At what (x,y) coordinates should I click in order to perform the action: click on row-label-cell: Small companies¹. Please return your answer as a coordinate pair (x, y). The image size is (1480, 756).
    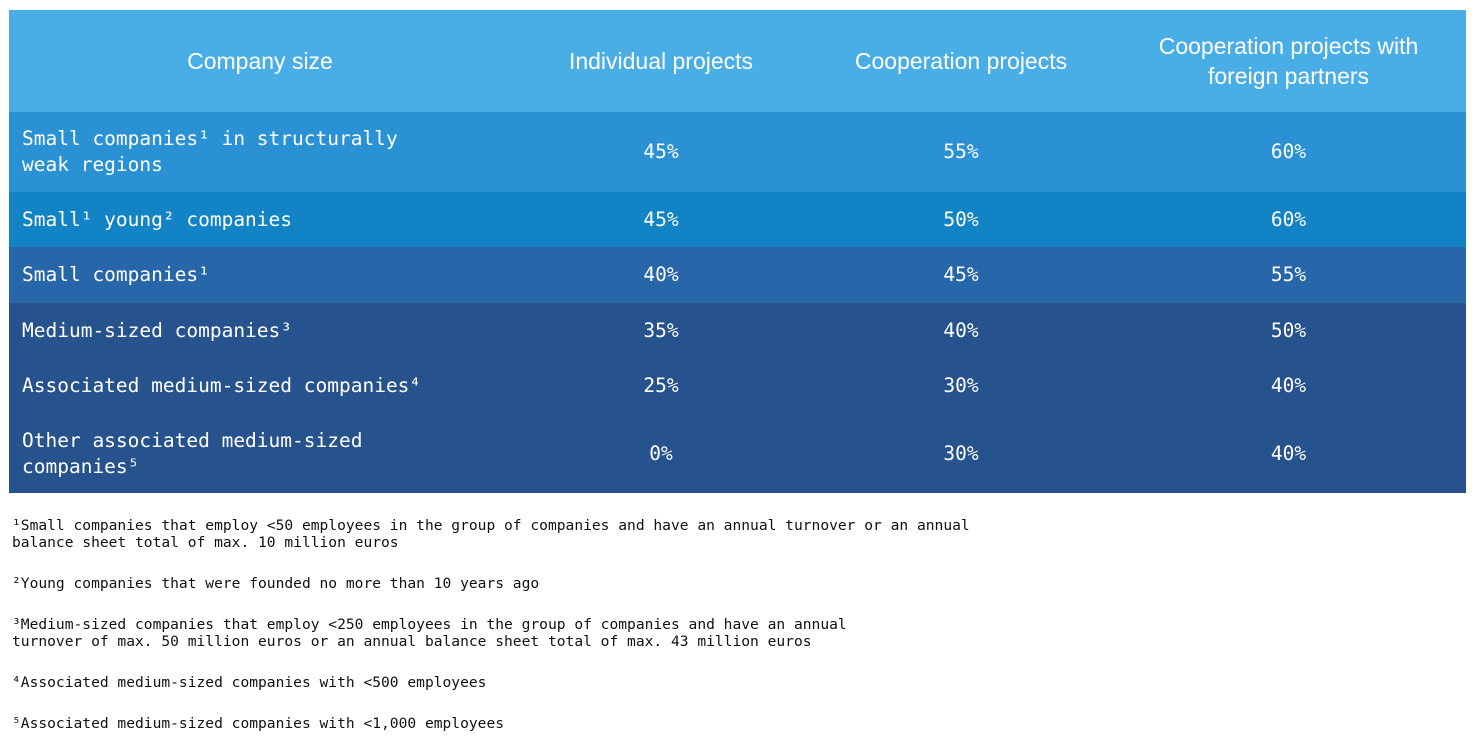
    Looking at the image, I should click on (260, 275).